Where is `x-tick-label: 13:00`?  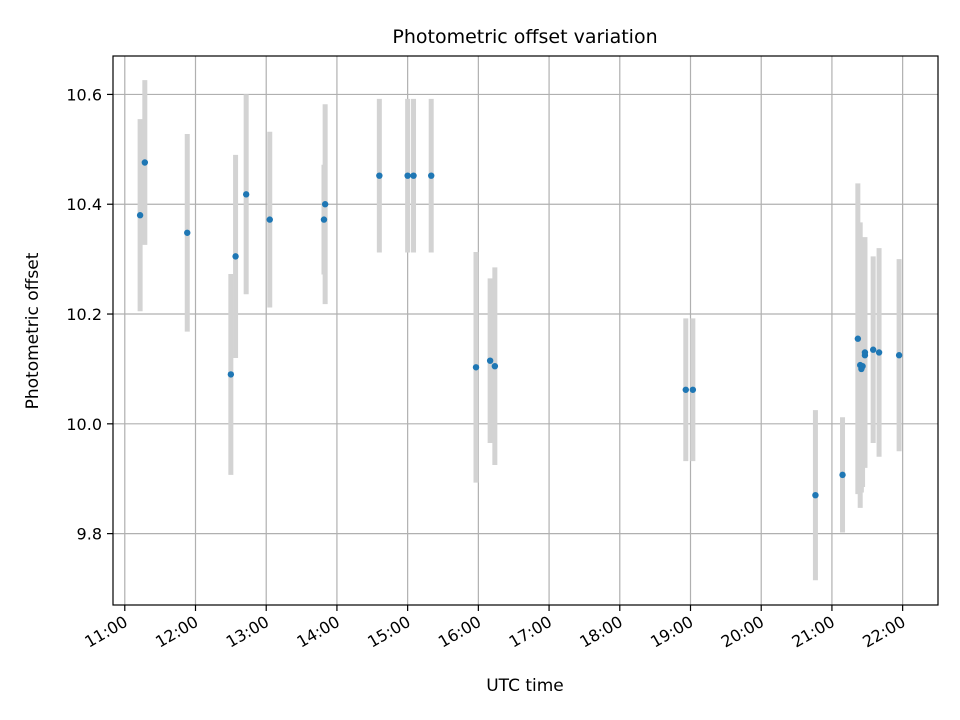
x-tick-label: 13:00 is located at coordinates (247, 632).